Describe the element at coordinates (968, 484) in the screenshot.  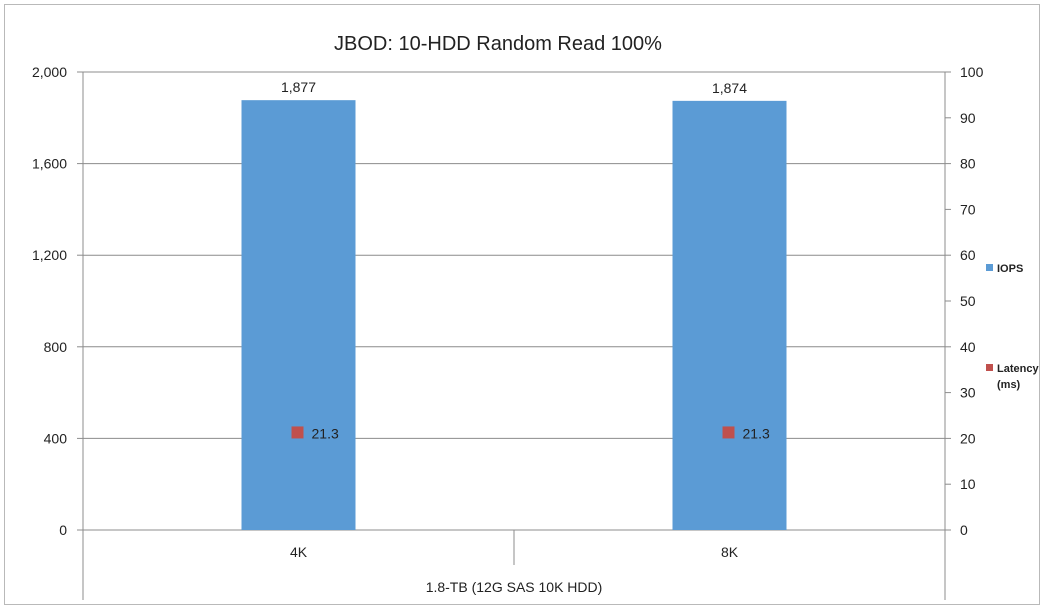
I see `right-axis-tick-label: 10` at that location.